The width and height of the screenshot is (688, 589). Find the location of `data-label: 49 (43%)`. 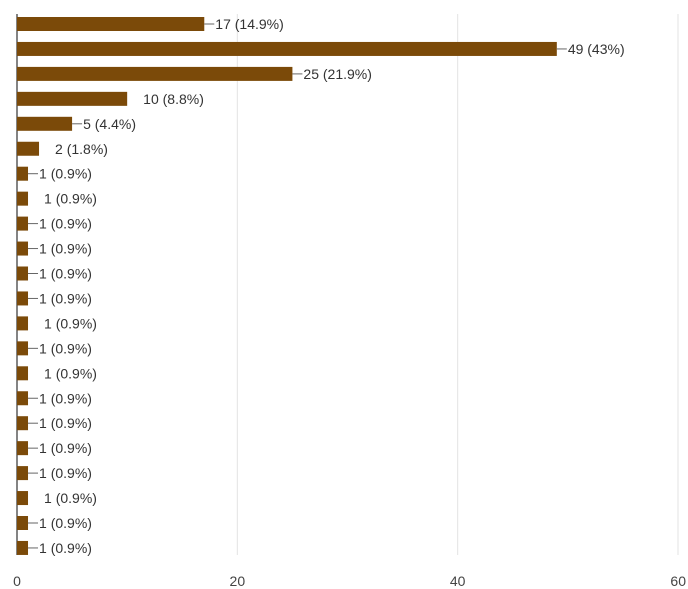

data-label: 49 (43%) is located at coordinates (596, 49).